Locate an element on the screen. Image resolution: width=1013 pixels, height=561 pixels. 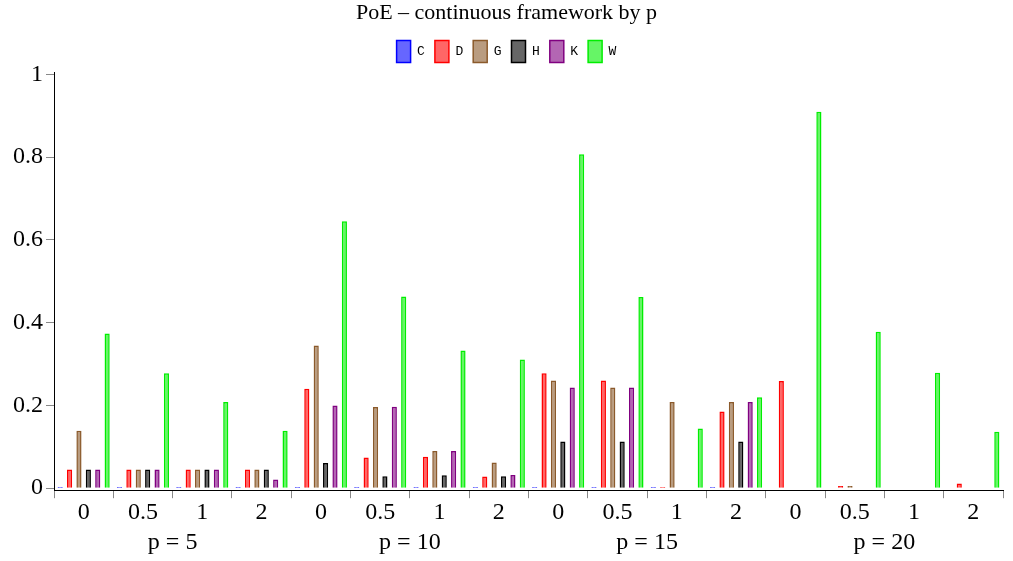
text: p = 20 is located at coordinates (884, 541).